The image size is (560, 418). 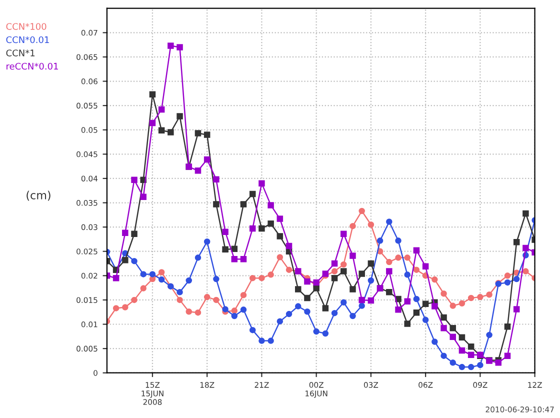 I want to click on text: reCCN*0.01, so click(x=32, y=66).